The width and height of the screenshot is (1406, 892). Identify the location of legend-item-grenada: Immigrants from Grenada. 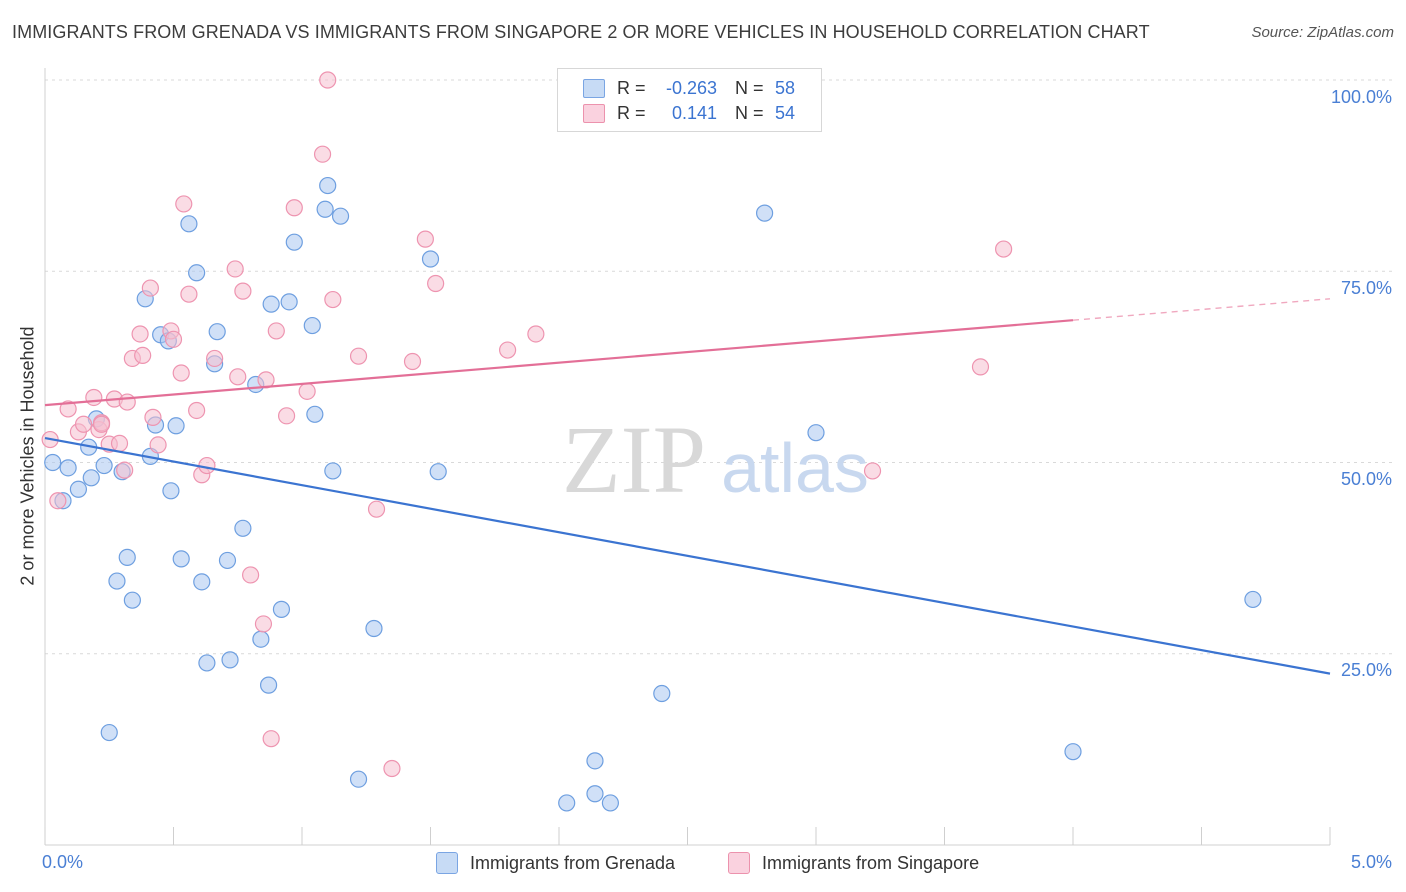
(555, 863).